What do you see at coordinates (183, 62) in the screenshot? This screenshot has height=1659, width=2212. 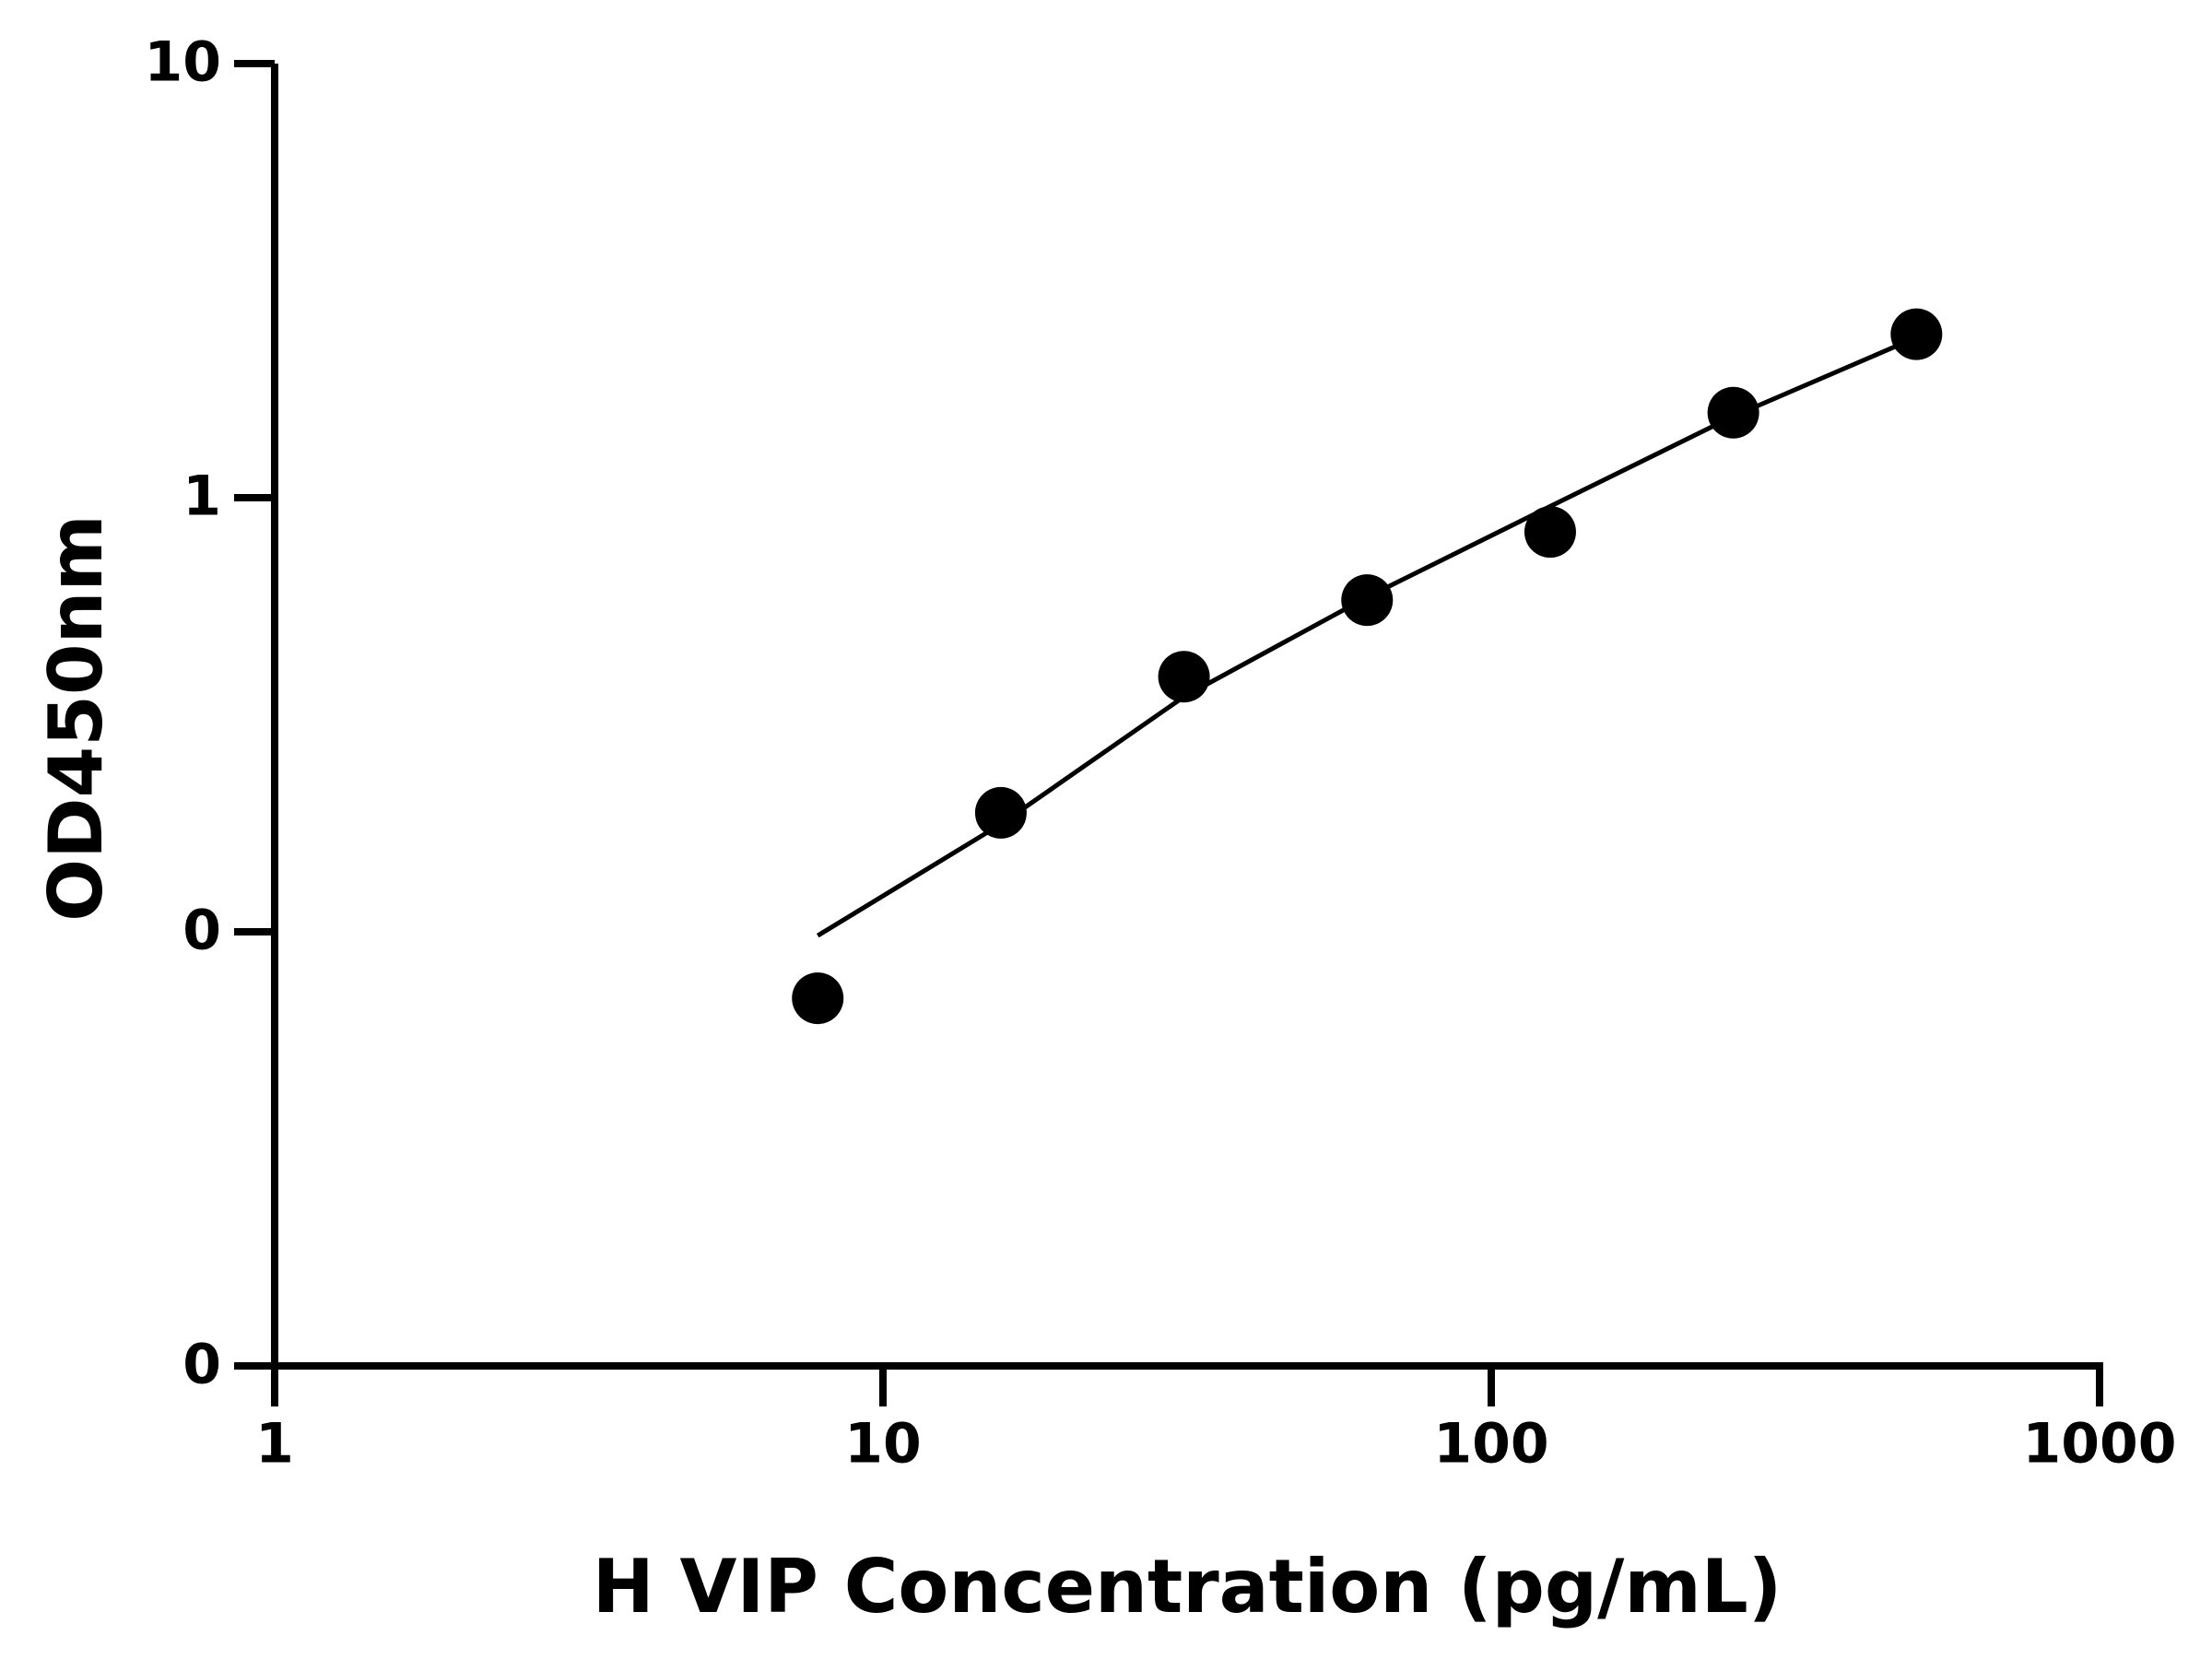 I see `y-tick-label: 10` at bounding box center [183, 62].